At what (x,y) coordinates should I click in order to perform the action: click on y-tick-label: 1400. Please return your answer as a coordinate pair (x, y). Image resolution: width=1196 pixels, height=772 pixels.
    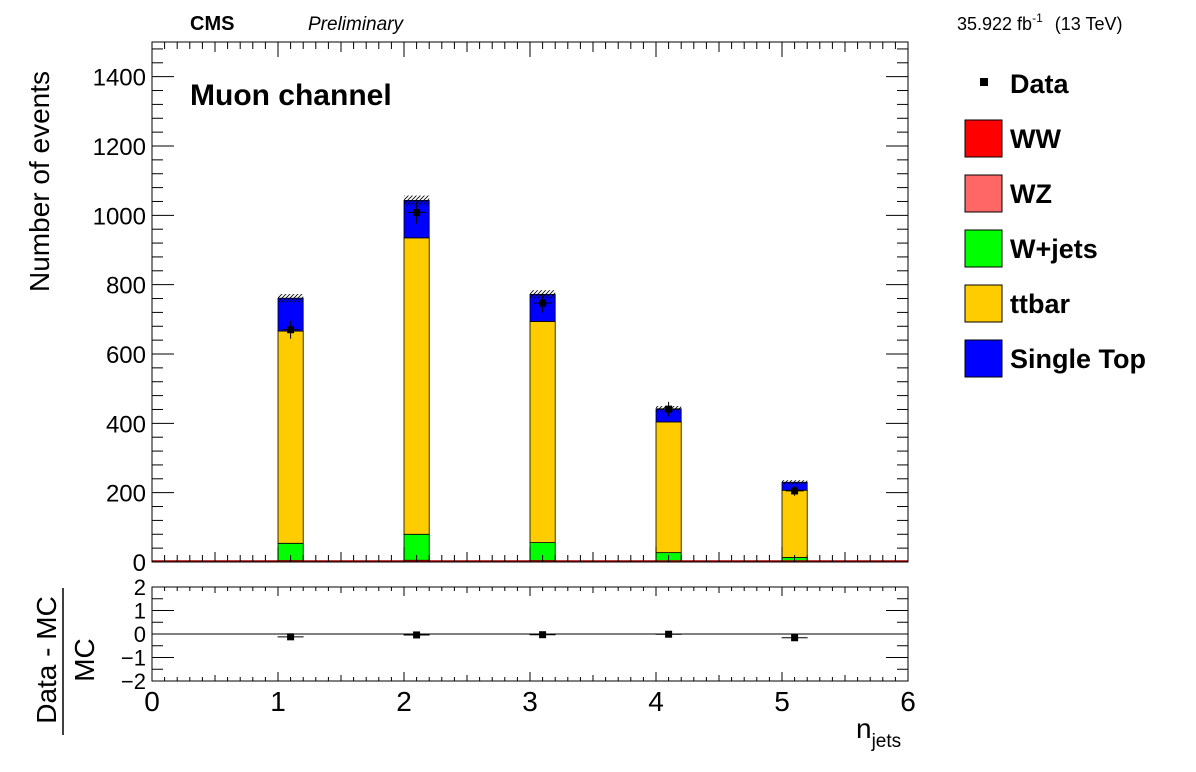
    Looking at the image, I should click on (119, 78).